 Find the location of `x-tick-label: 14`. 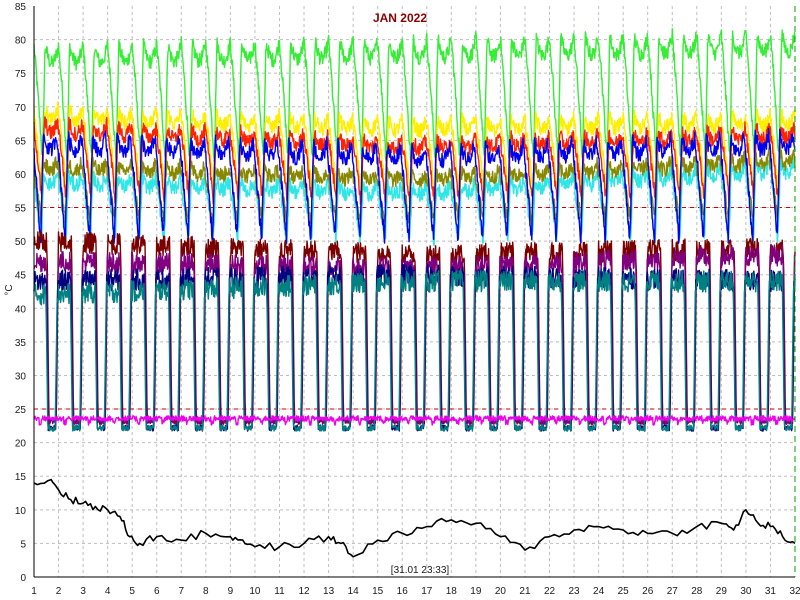

x-tick-label: 14 is located at coordinates (354, 591).